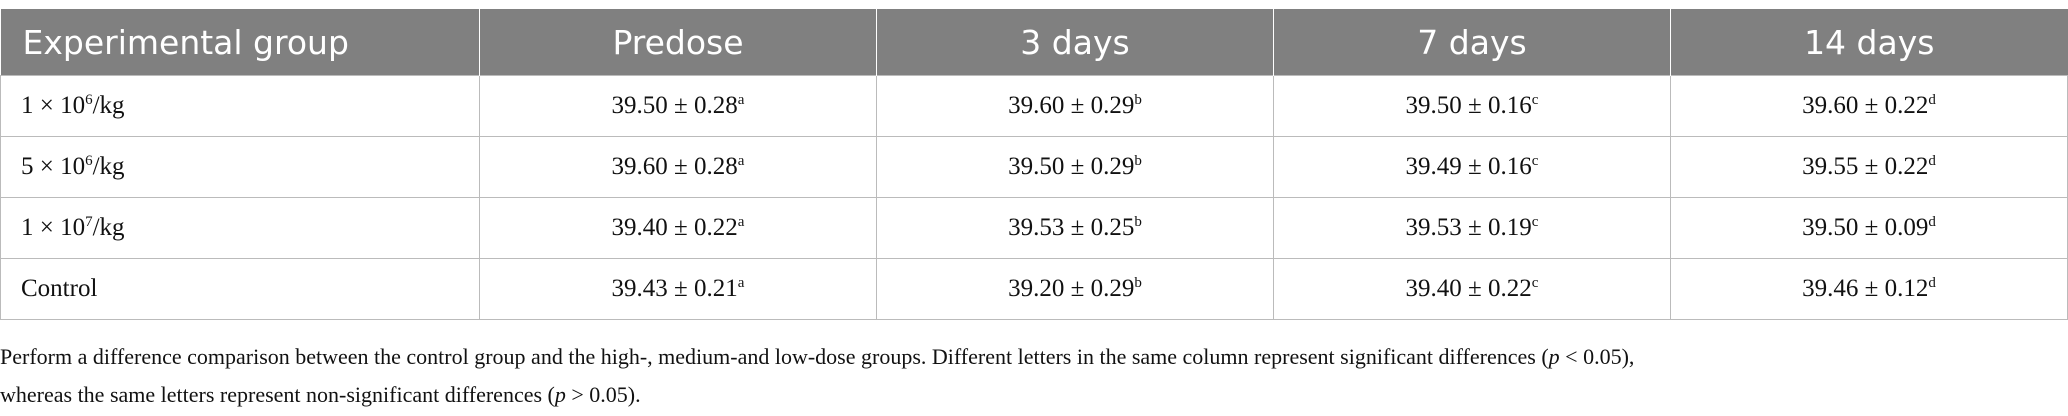 The image size is (2068, 416). I want to click on data-cell: 39.43 ± 0.21a, so click(678, 289).